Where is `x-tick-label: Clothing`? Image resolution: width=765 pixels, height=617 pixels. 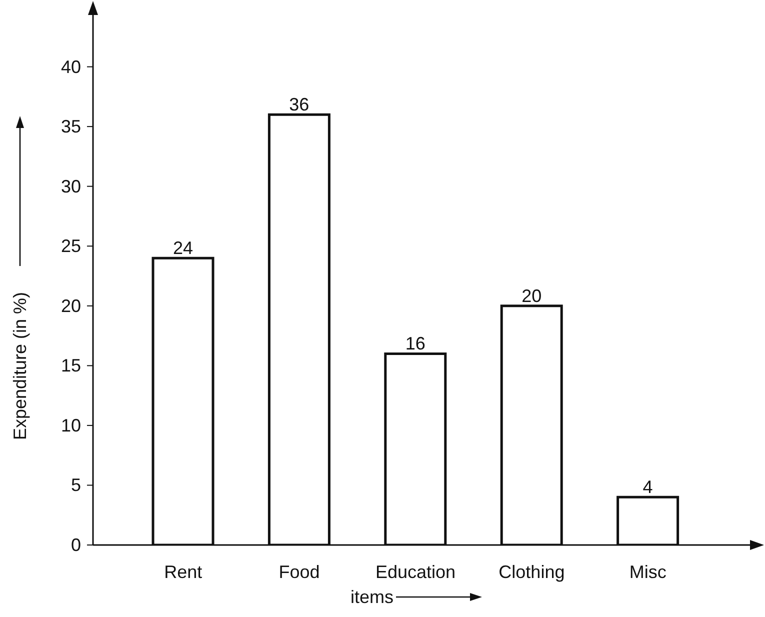 x-tick-label: Clothing is located at coordinates (531, 572).